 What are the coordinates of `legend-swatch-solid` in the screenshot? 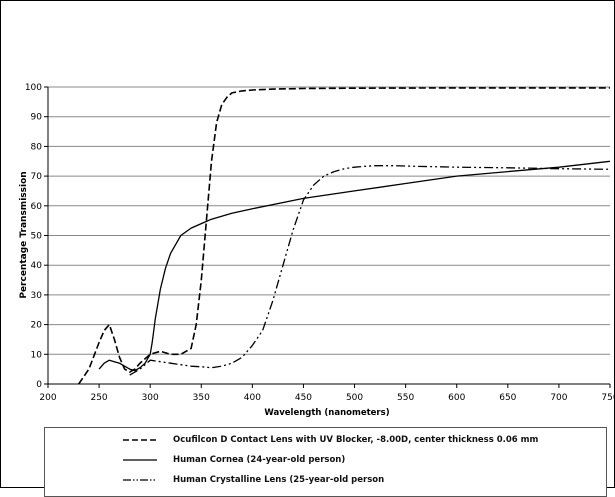 It's located at (140, 460).